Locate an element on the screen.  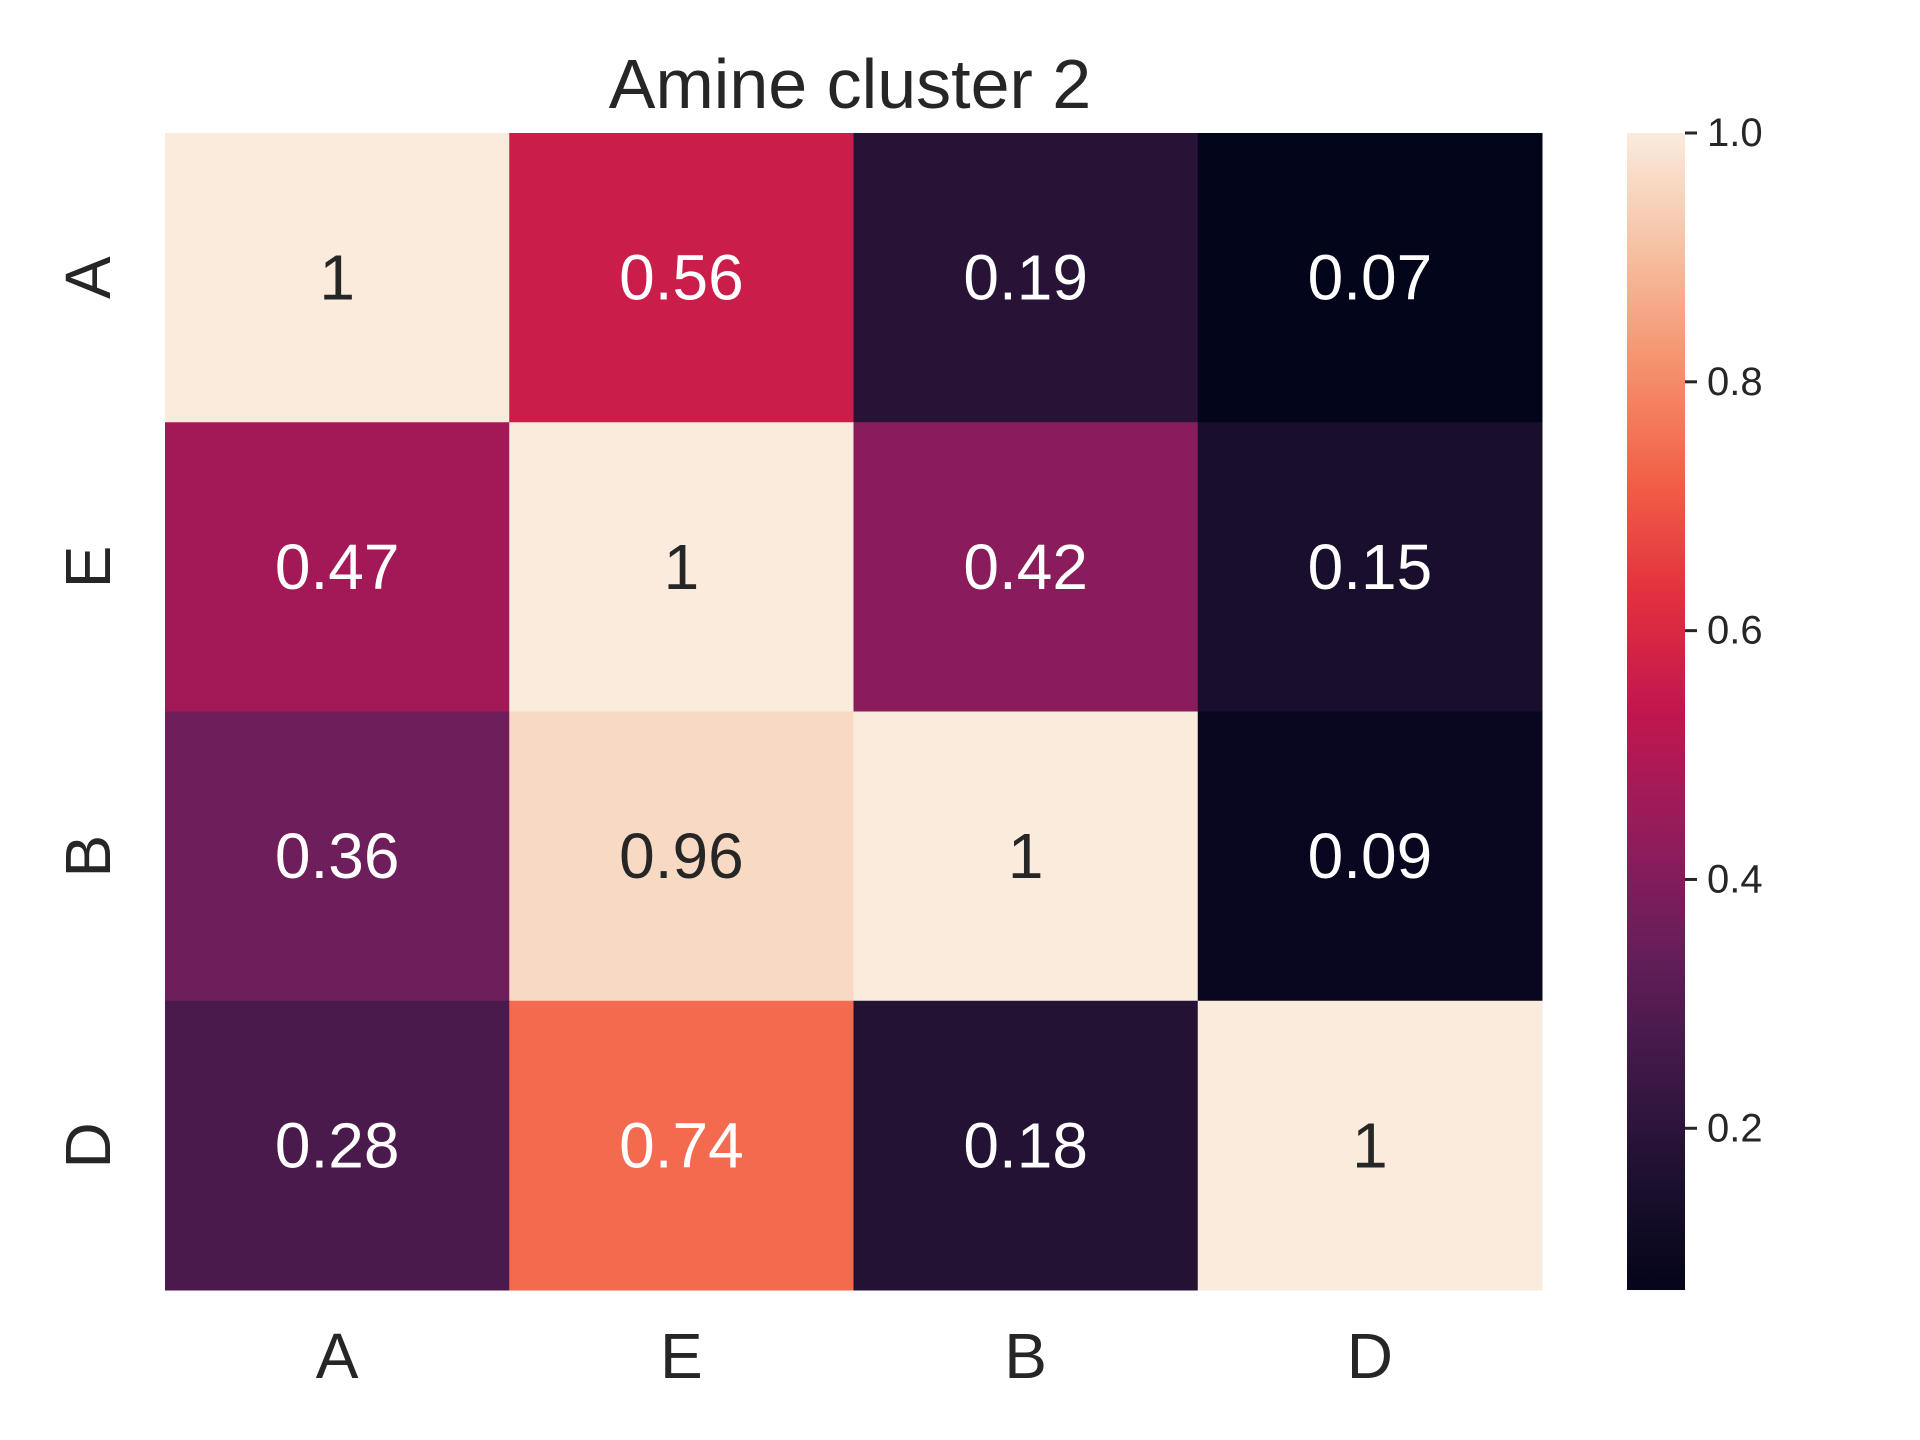
x-tick-label: A is located at coordinates (337, 1356).